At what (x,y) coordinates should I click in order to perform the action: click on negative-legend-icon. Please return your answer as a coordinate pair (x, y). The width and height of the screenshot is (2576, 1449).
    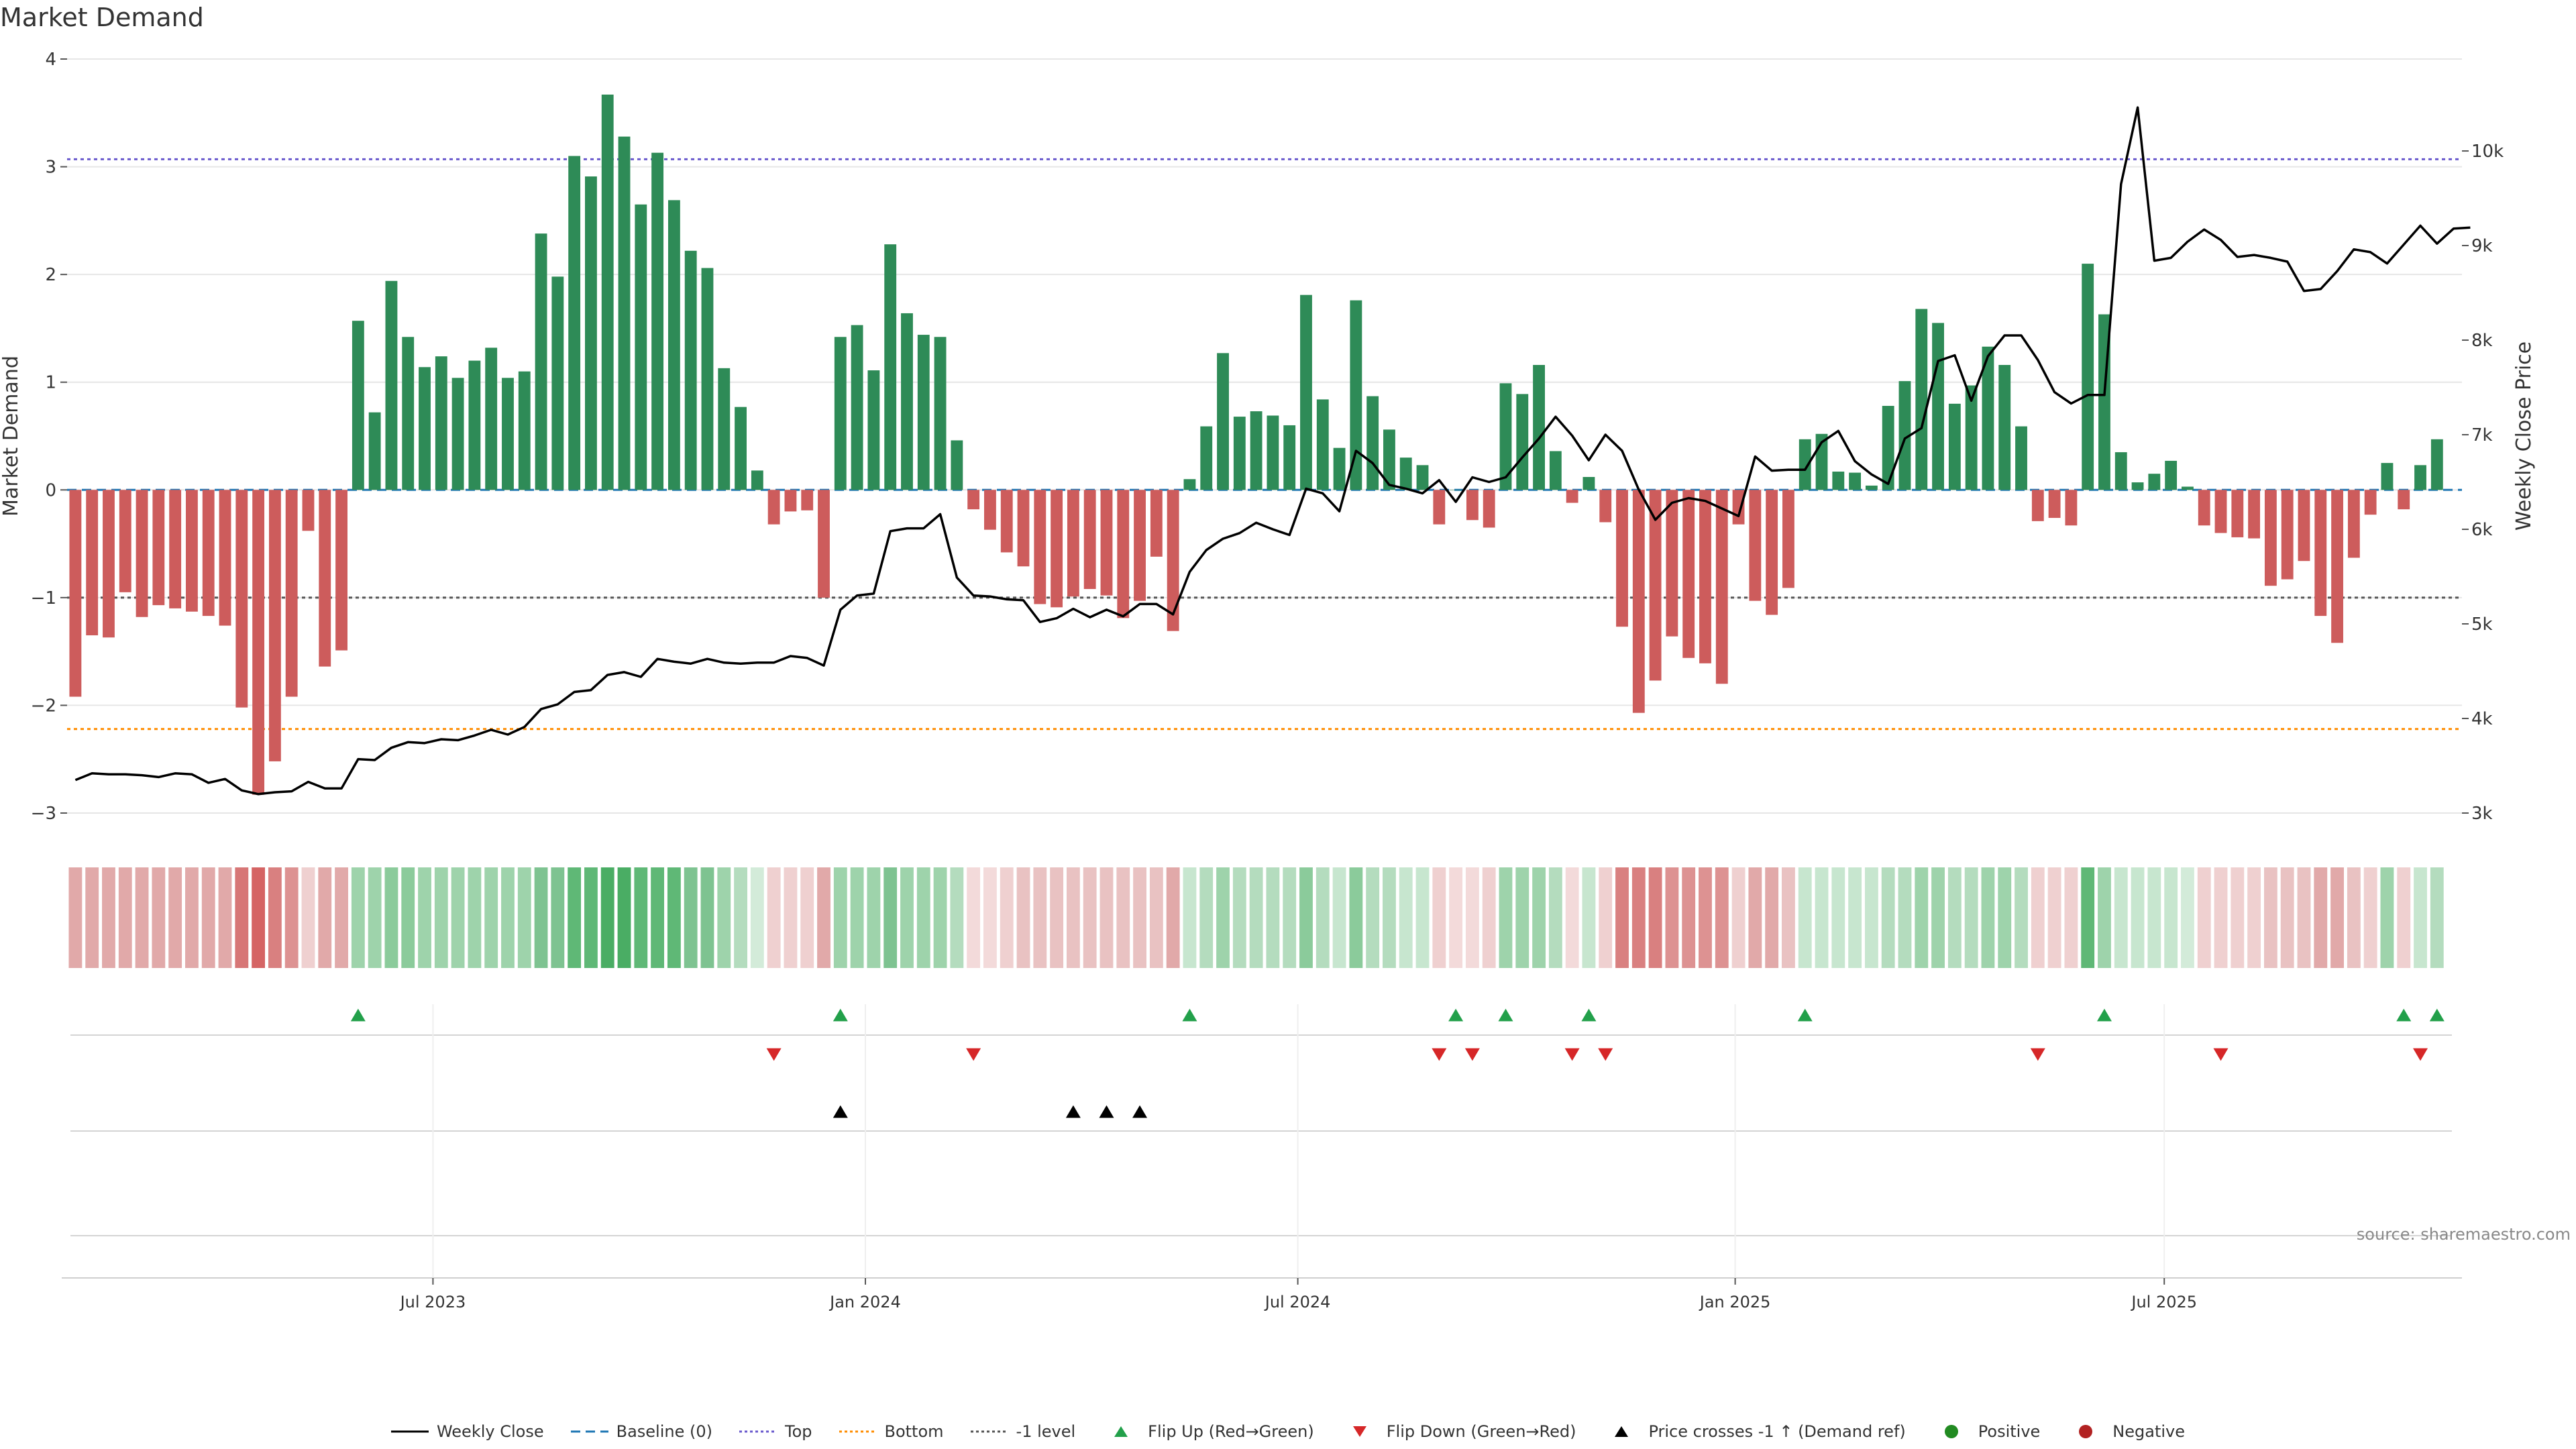
    Looking at the image, I should click on (2086, 1431).